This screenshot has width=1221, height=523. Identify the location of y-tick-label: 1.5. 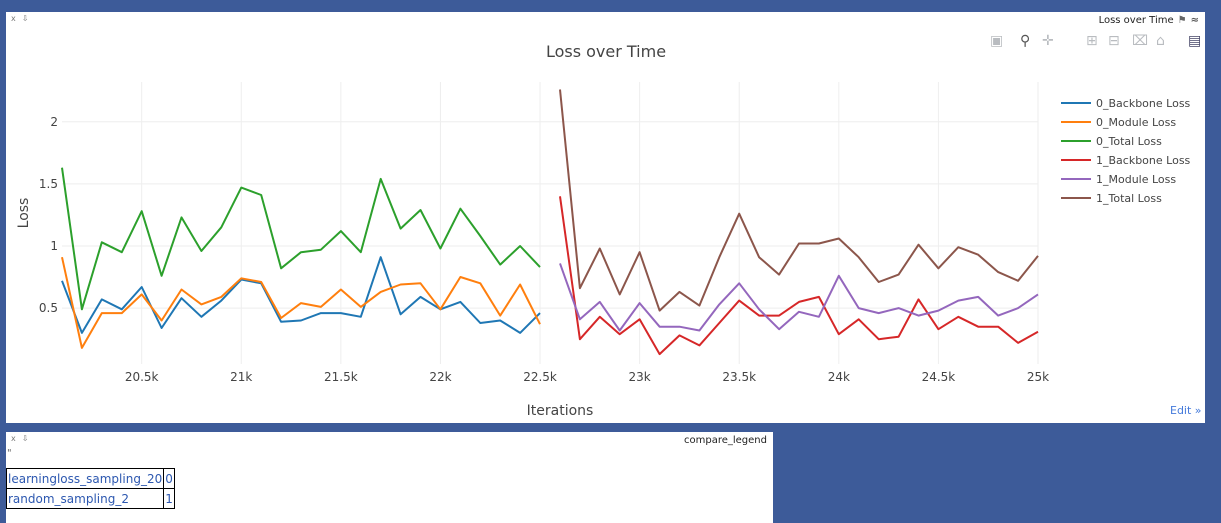
(48, 184).